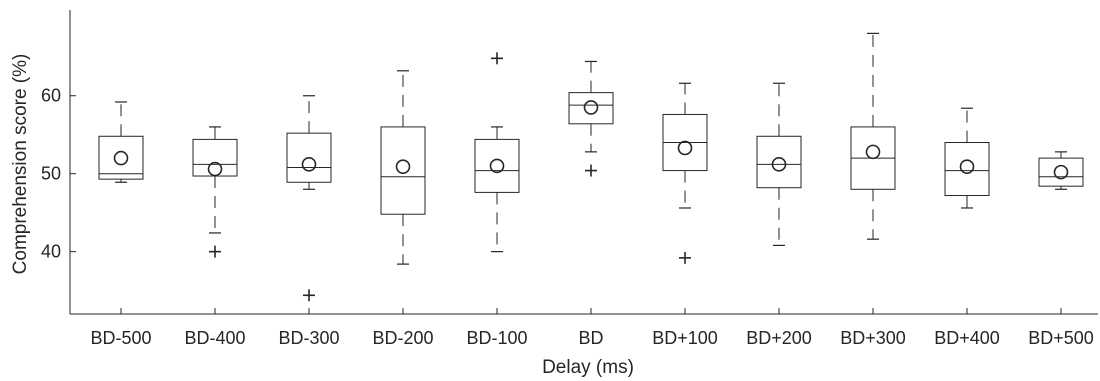 The width and height of the screenshot is (1100, 381). Describe the element at coordinates (1061, 338) in the screenshot. I see `x-tick-label: BD+500` at that location.